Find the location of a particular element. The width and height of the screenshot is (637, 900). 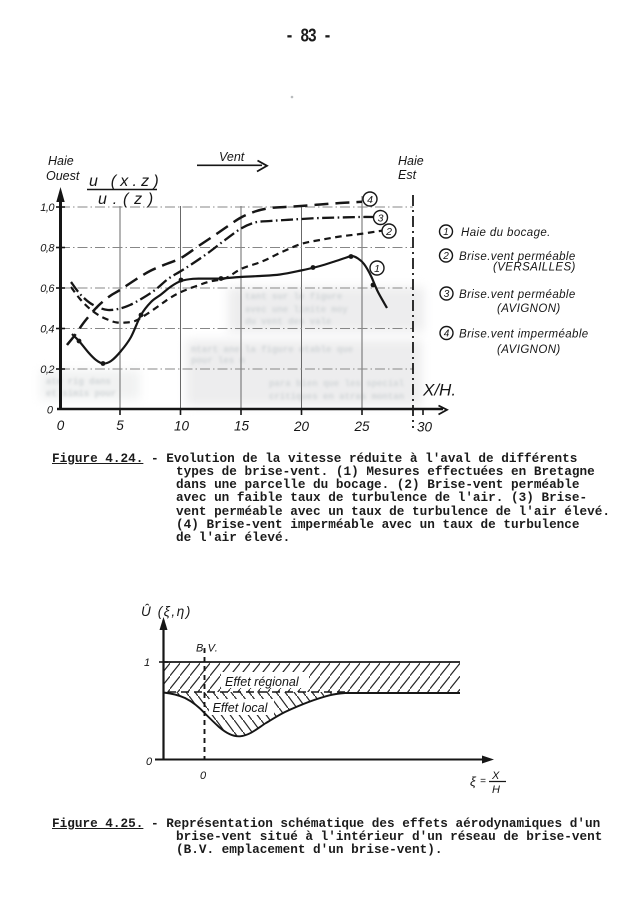

svg-text: 0,6 is located at coordinates (47, 289).